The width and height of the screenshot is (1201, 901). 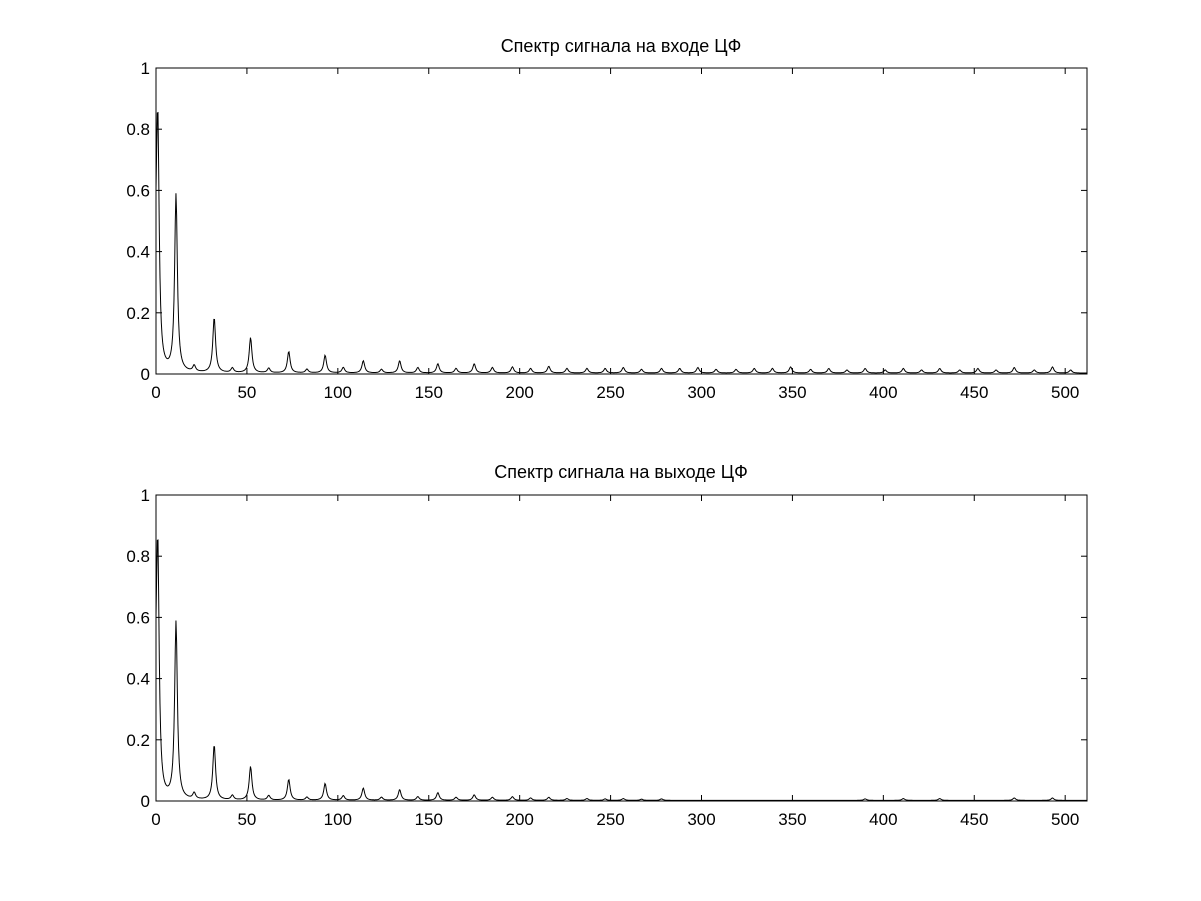 I want to click on x-tick-label-input: 350, so click(x=792, y=392).